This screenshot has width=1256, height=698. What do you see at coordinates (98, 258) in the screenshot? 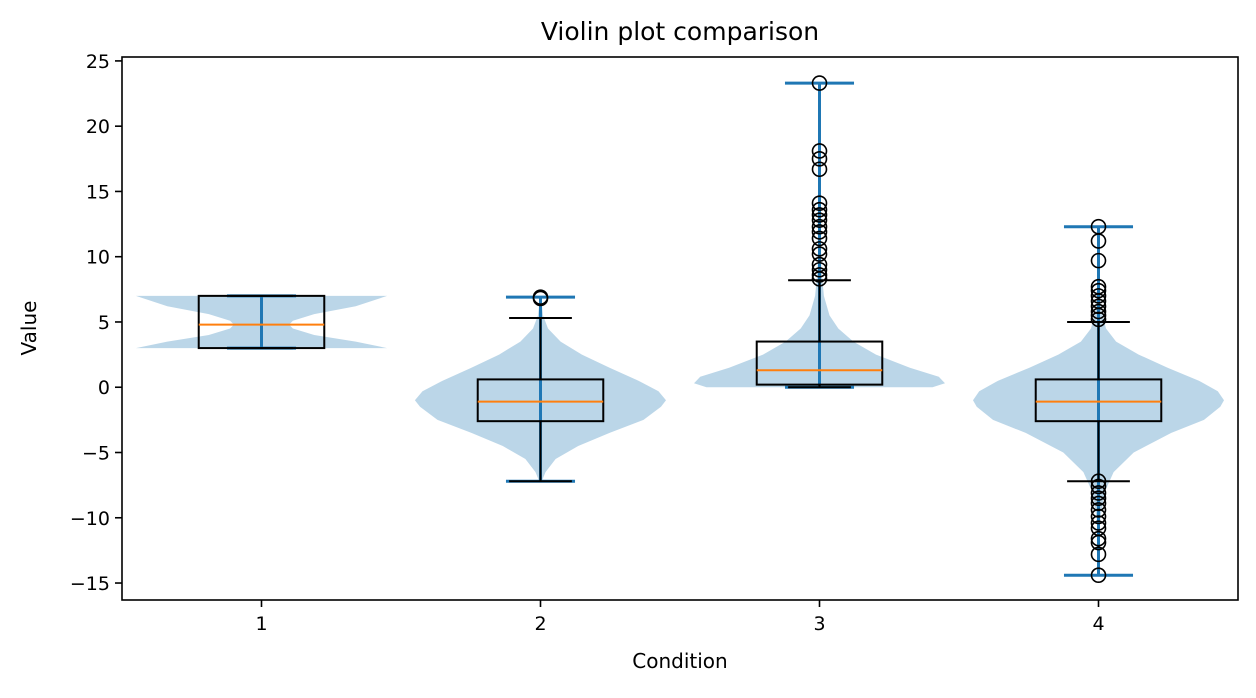
I see `y-tick-label: 10` at bounding box center [98, 258].